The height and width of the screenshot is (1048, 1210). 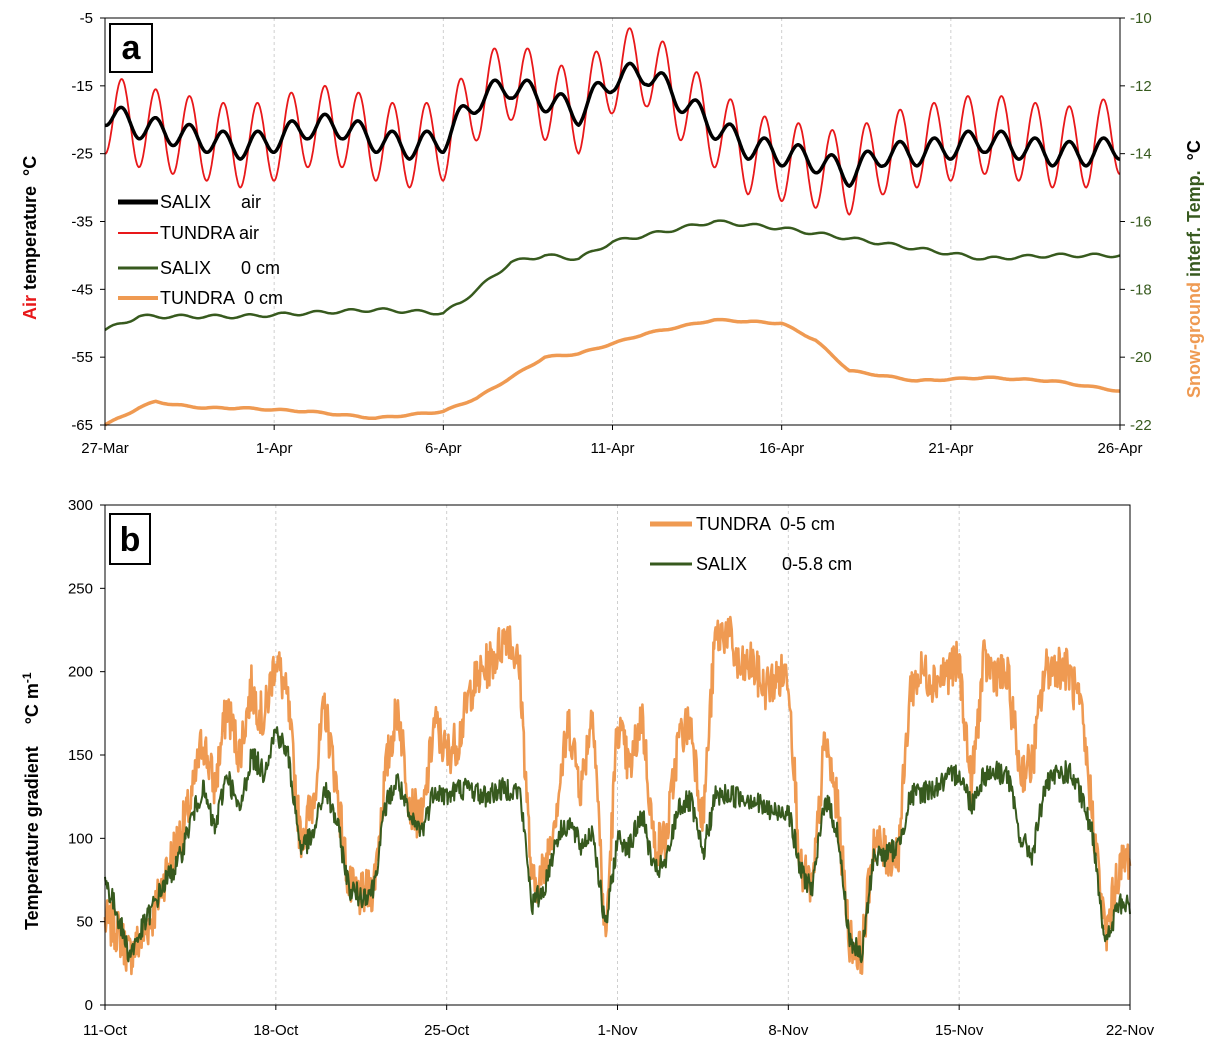 I want to click on panel-a-left-tick-label: -65, so click(x=82, y=425).